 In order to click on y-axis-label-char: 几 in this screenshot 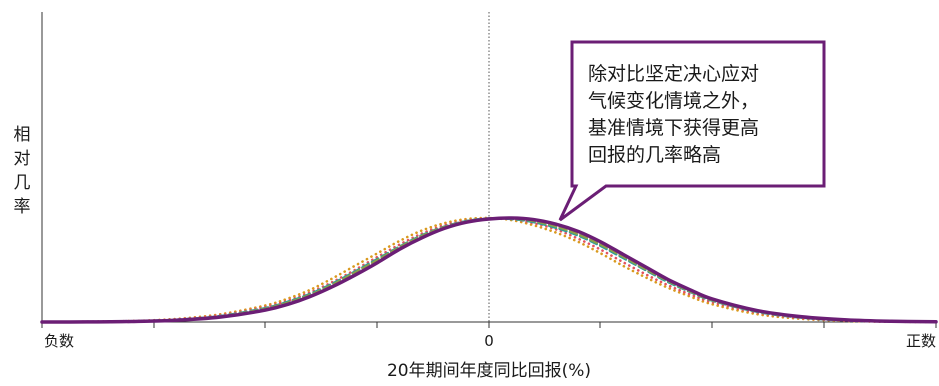, I will do `click(22, 183)`.